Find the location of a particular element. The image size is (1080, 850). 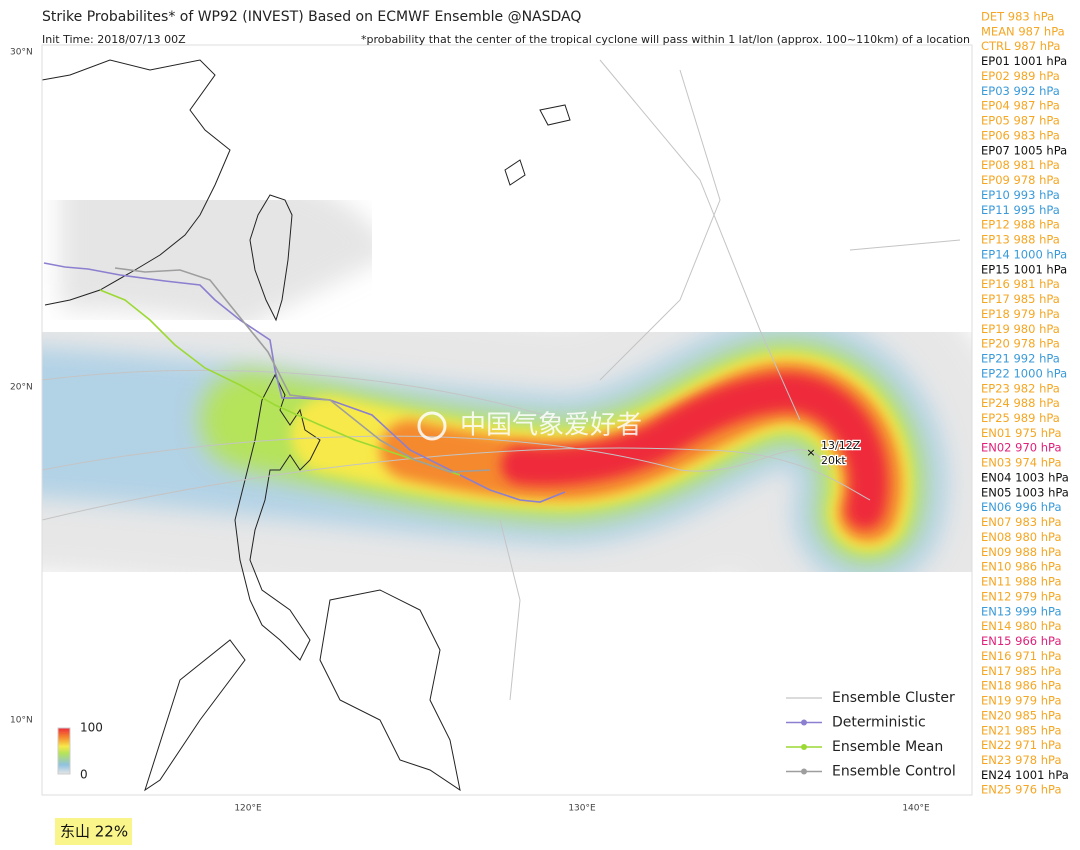

legend-label: Ensemble Cluster is located at coordinates (893, 698).